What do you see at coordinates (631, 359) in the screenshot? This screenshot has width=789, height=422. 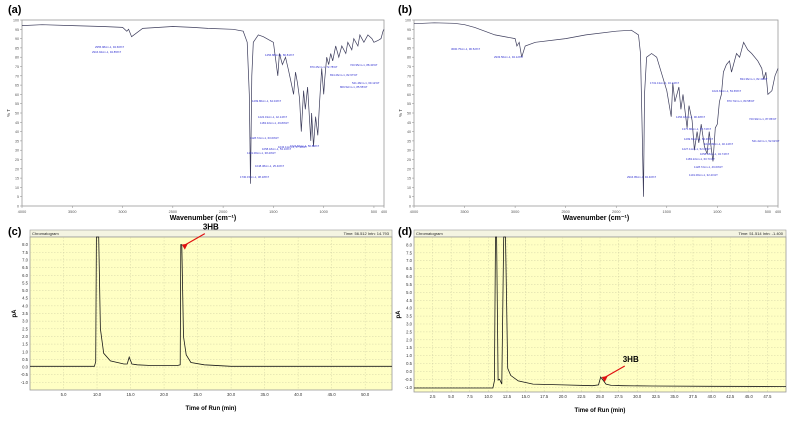 I see `peak-label: 3HB` at bounding box center [631, 359].